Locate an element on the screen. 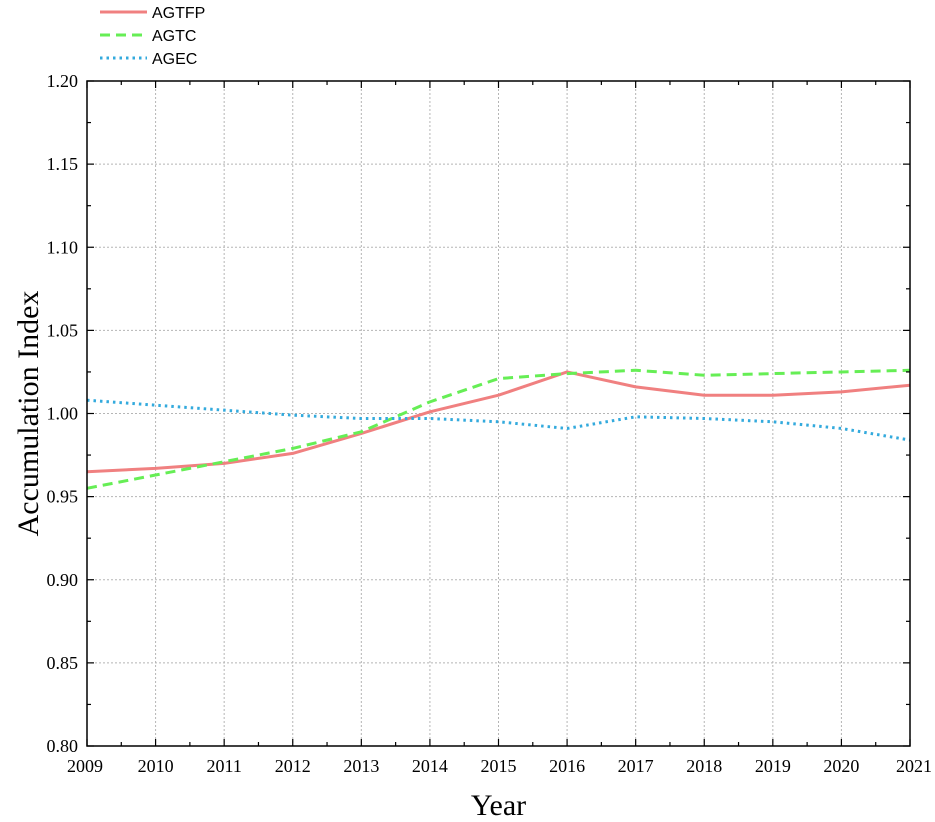 The image size is (935, 822). series-layer is located at coordinates (498, 429).